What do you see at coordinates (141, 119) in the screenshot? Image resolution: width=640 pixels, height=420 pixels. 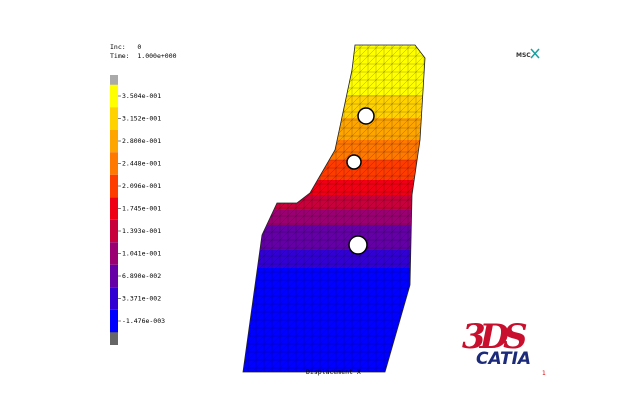 I see `legend-label: 3.152e-001` at bounding box center [141, 119].